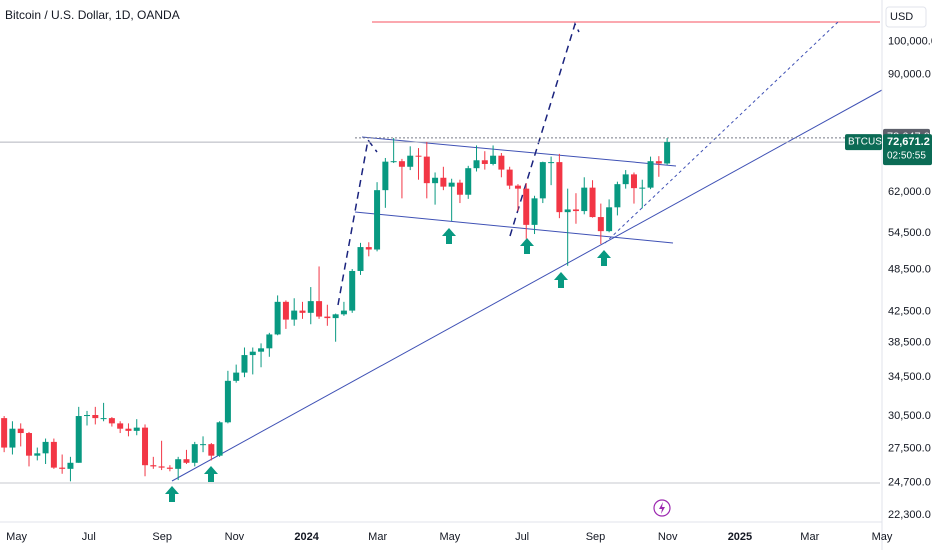 The width and height of the screenshot is (932, 550). What do you see at coordinates (909, 233) in the screenshot?
I see `y-tick-label: 54,500.0` at bounding box center [909, 233].